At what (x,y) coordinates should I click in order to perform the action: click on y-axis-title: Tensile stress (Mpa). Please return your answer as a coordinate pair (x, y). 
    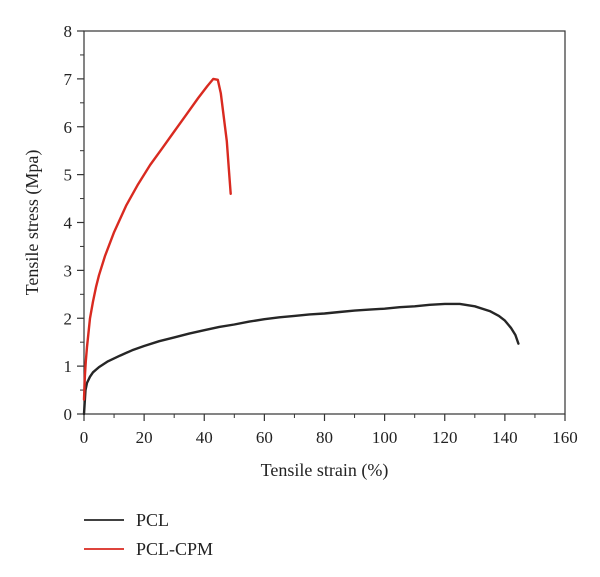
    Looking at the image, I should click on (32, 223).